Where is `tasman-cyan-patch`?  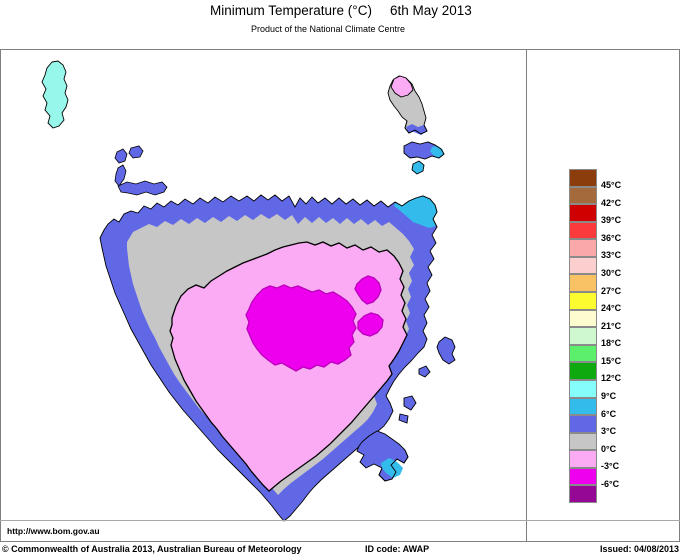 tasman-cyan-patch is located at coordinates (392, 468).